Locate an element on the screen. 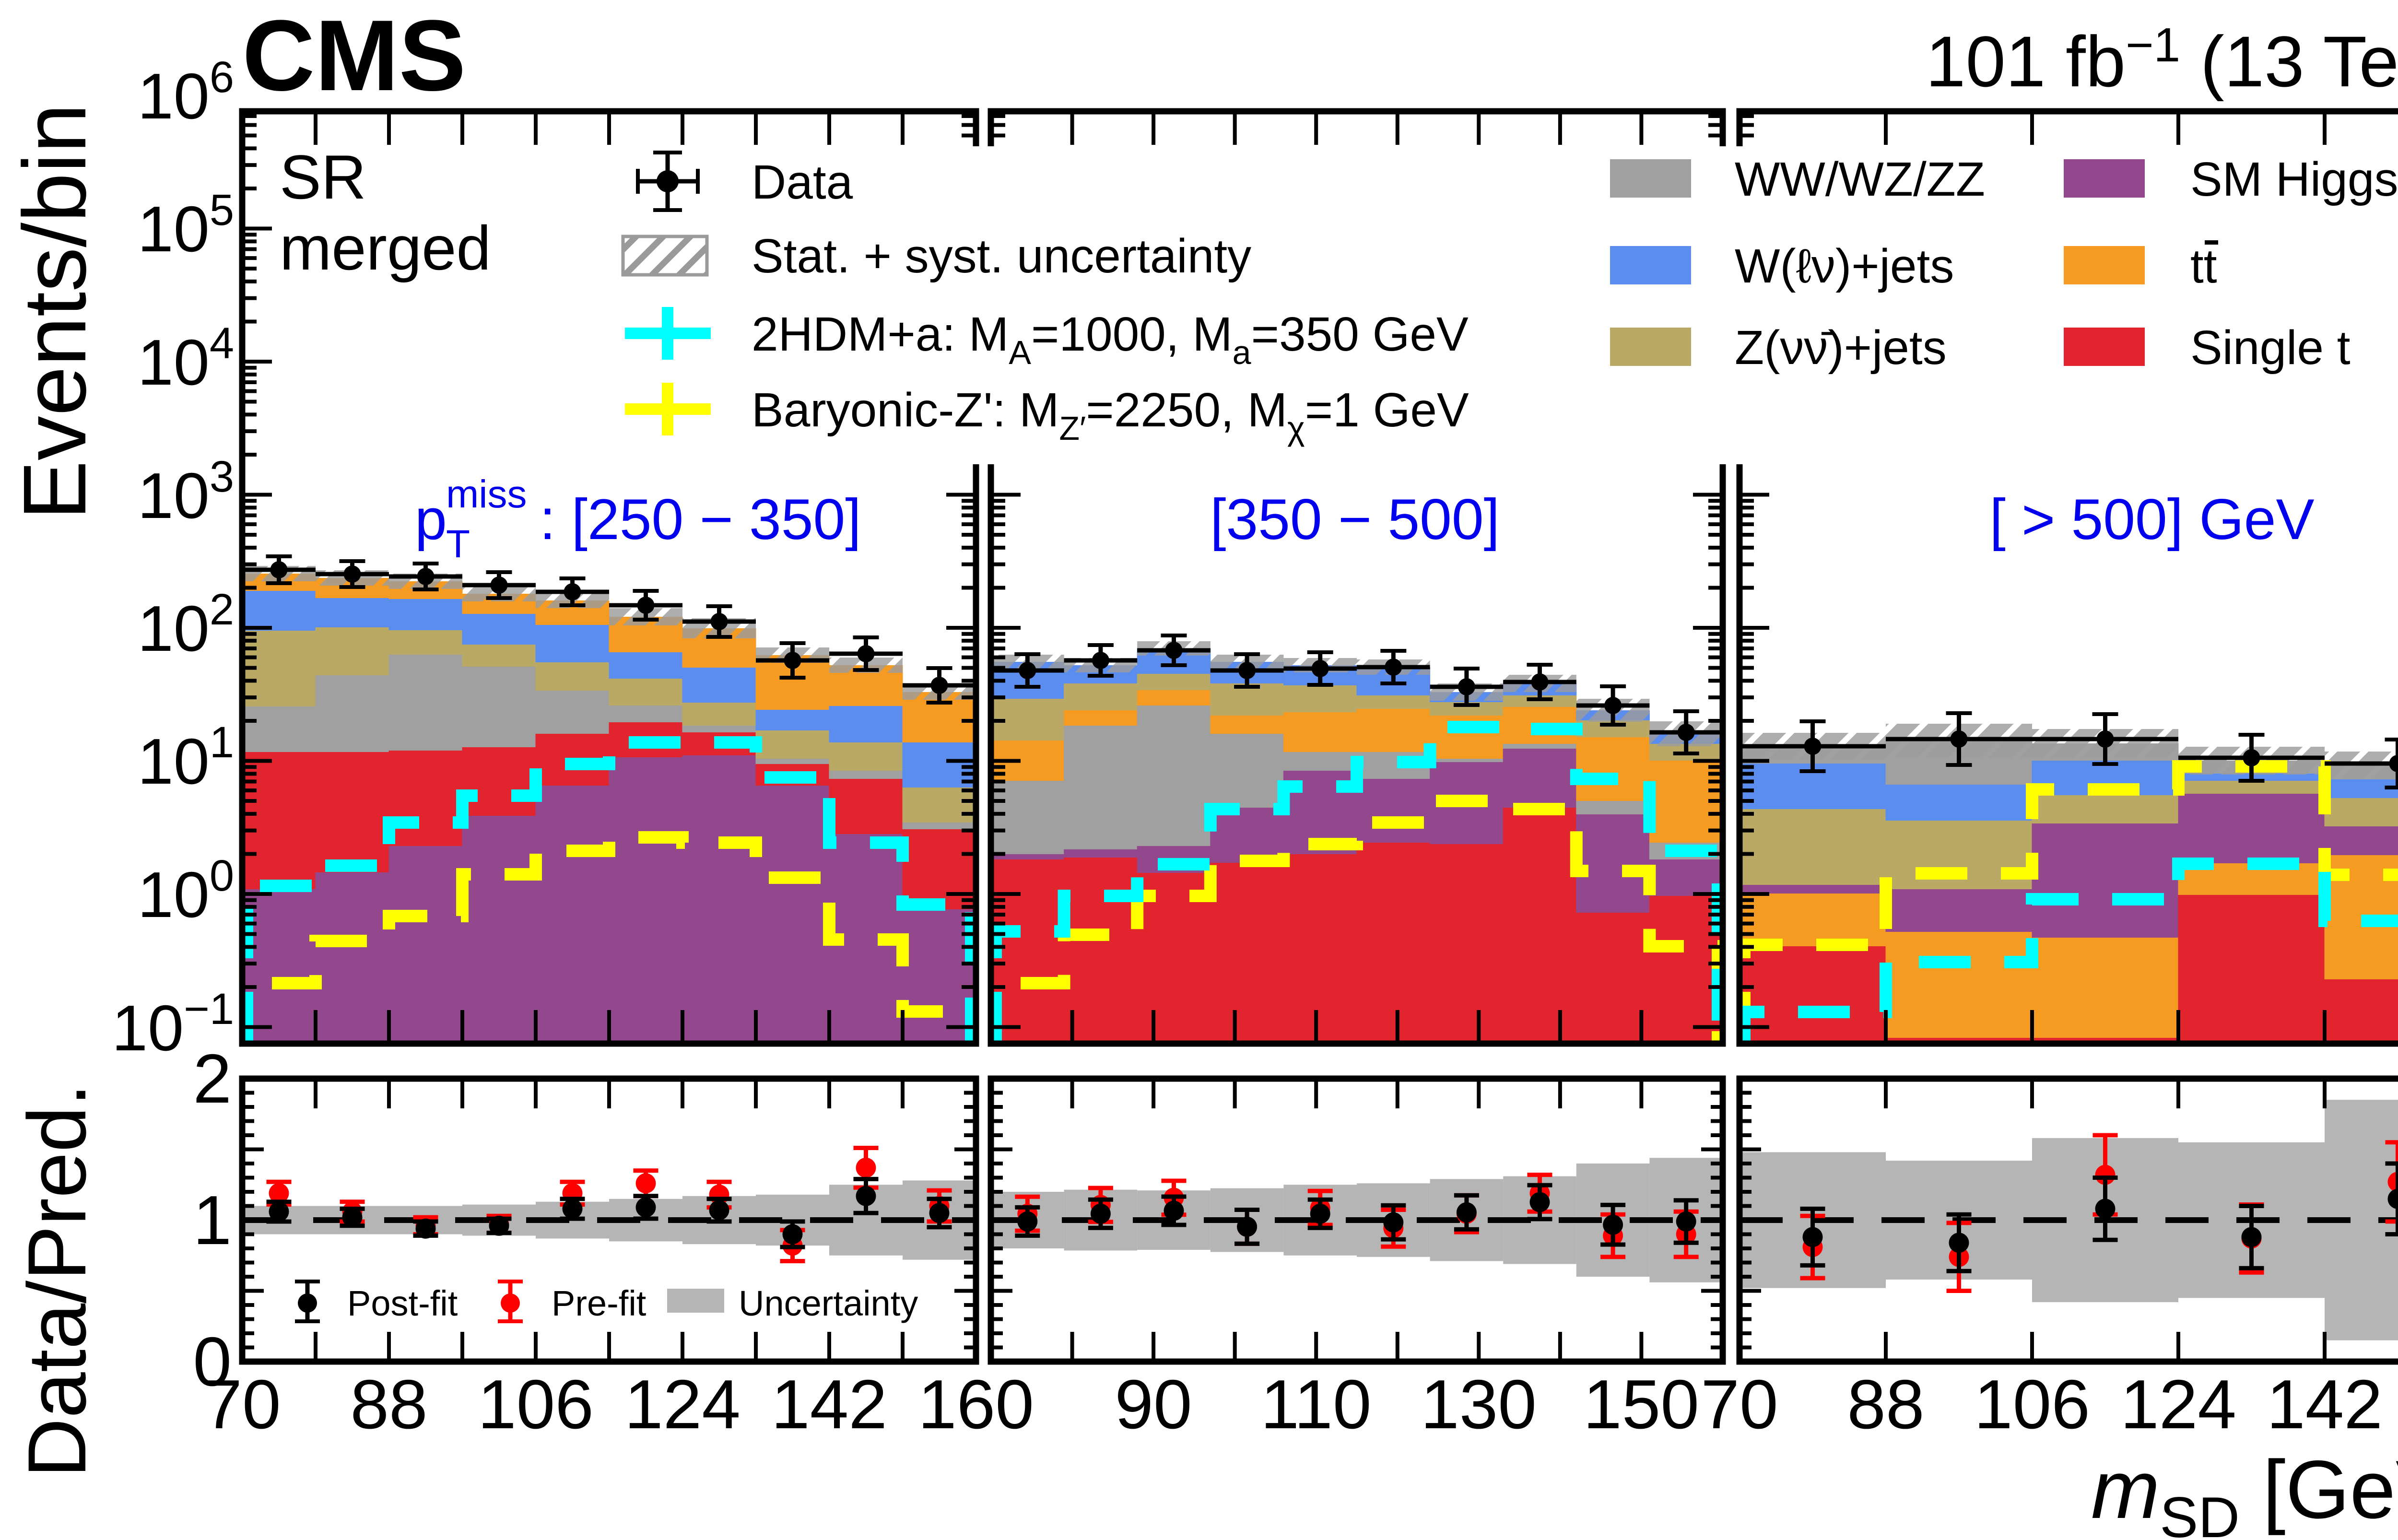 This screenshot has width=2398, height=1540. svg-text: [350 − 500] is located at coordinates (1355, 519).